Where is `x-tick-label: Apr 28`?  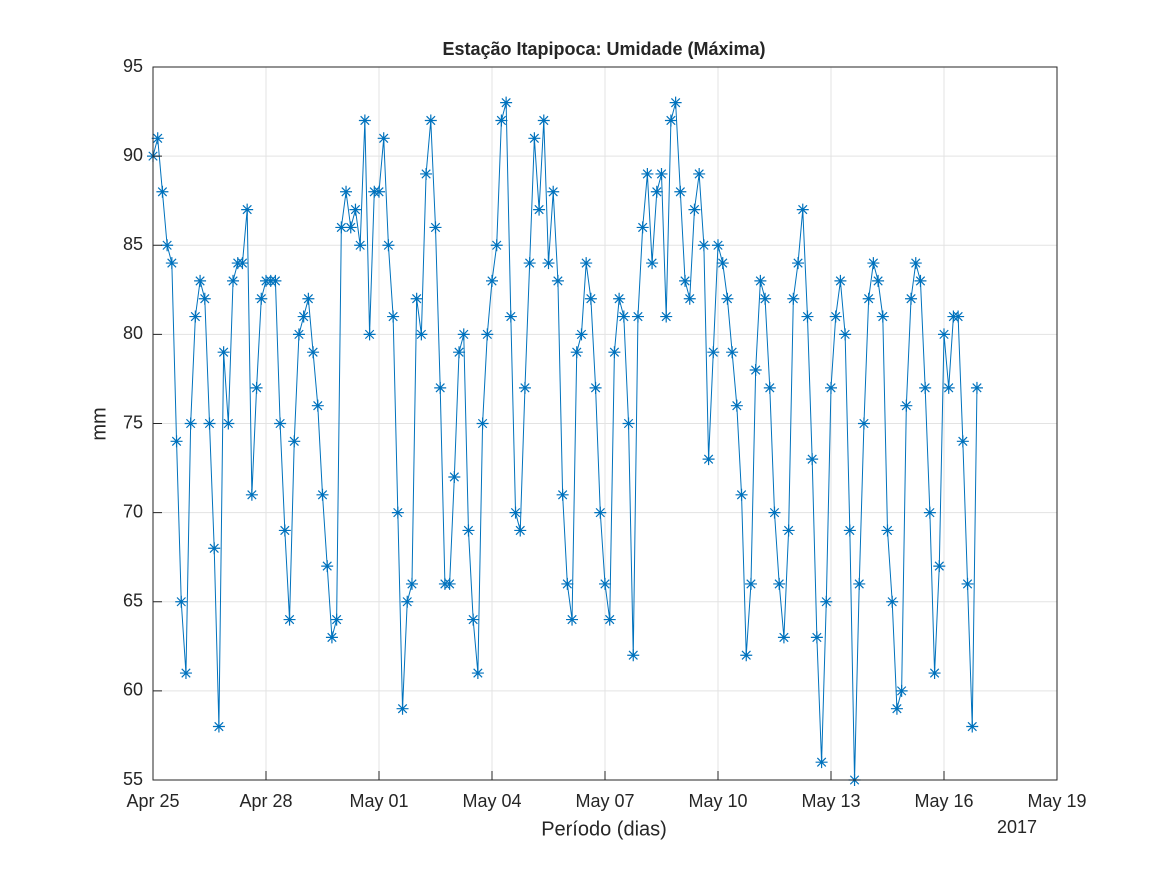
x-tick-label: Apr 28 is located at coordinates (265, 801).